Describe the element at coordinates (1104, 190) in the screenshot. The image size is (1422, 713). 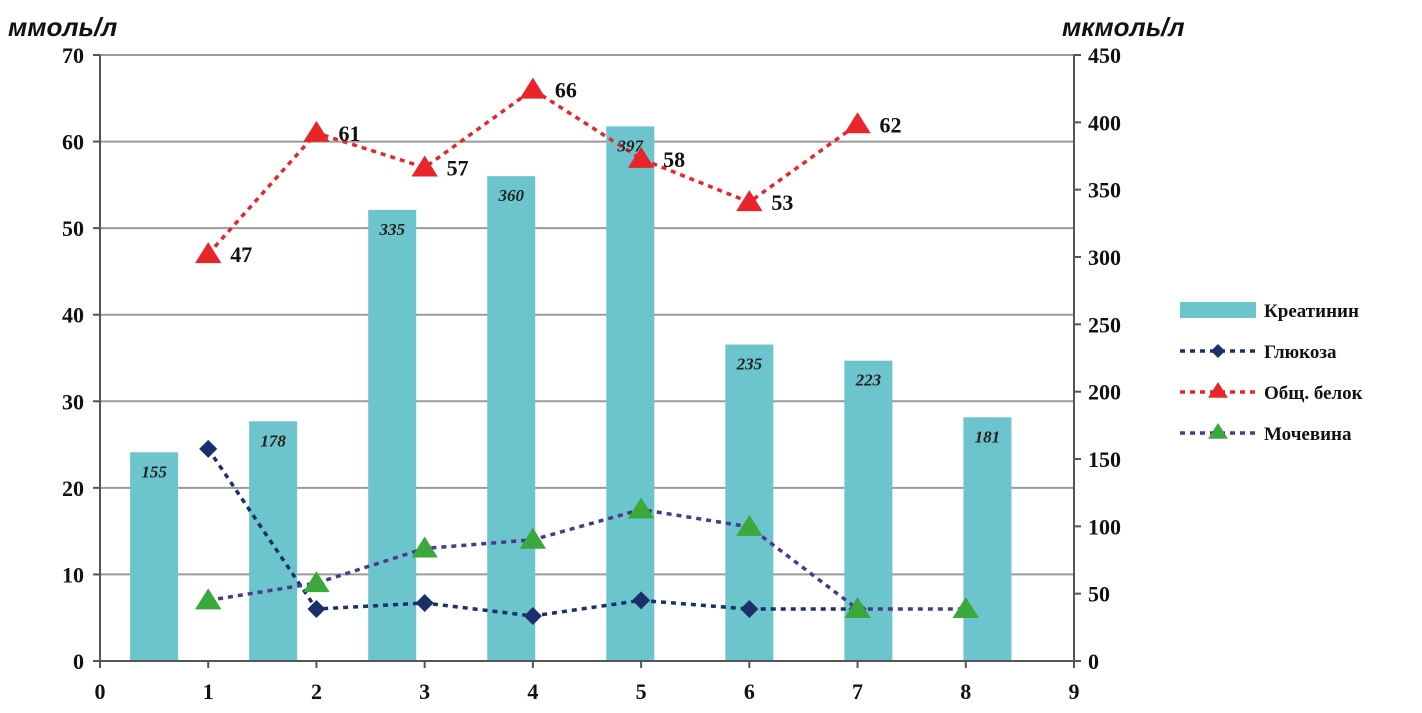
I see `right-tick-label: 350` at that location.